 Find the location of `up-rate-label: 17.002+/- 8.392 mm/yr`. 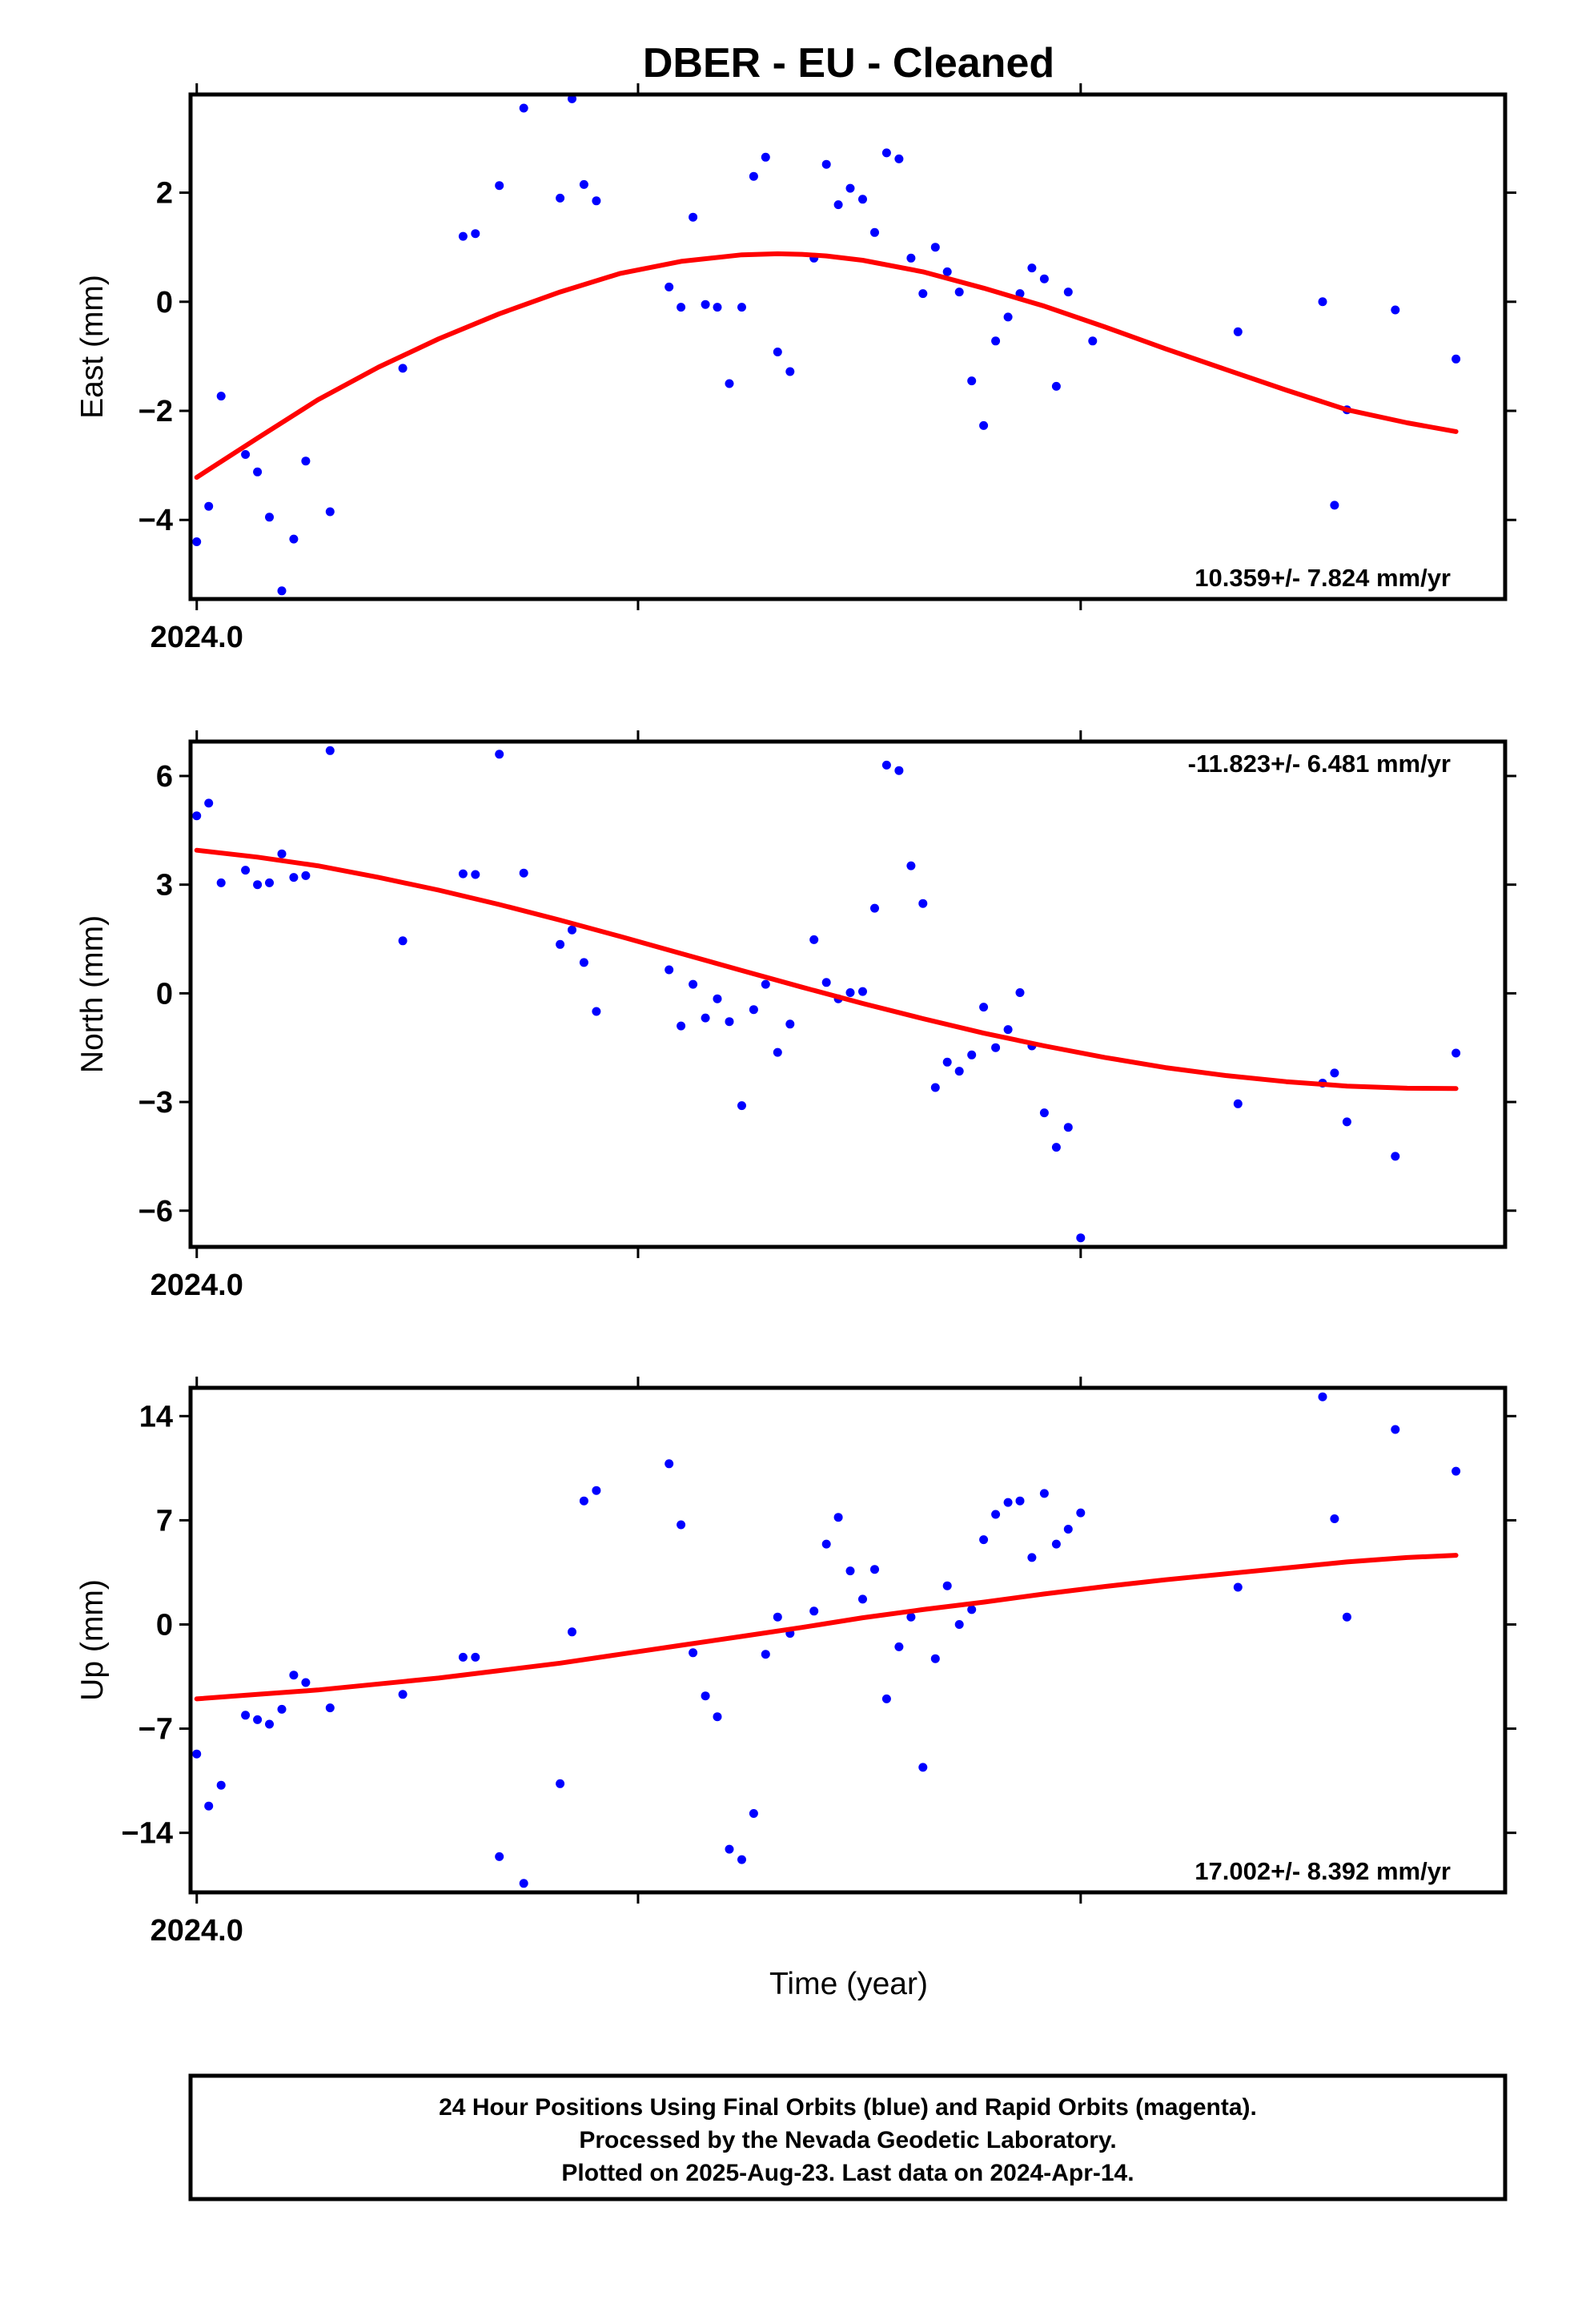

up-rate-label: 17.002+/- 8.392 mm/yr is located at coordinates (1323, 1871).